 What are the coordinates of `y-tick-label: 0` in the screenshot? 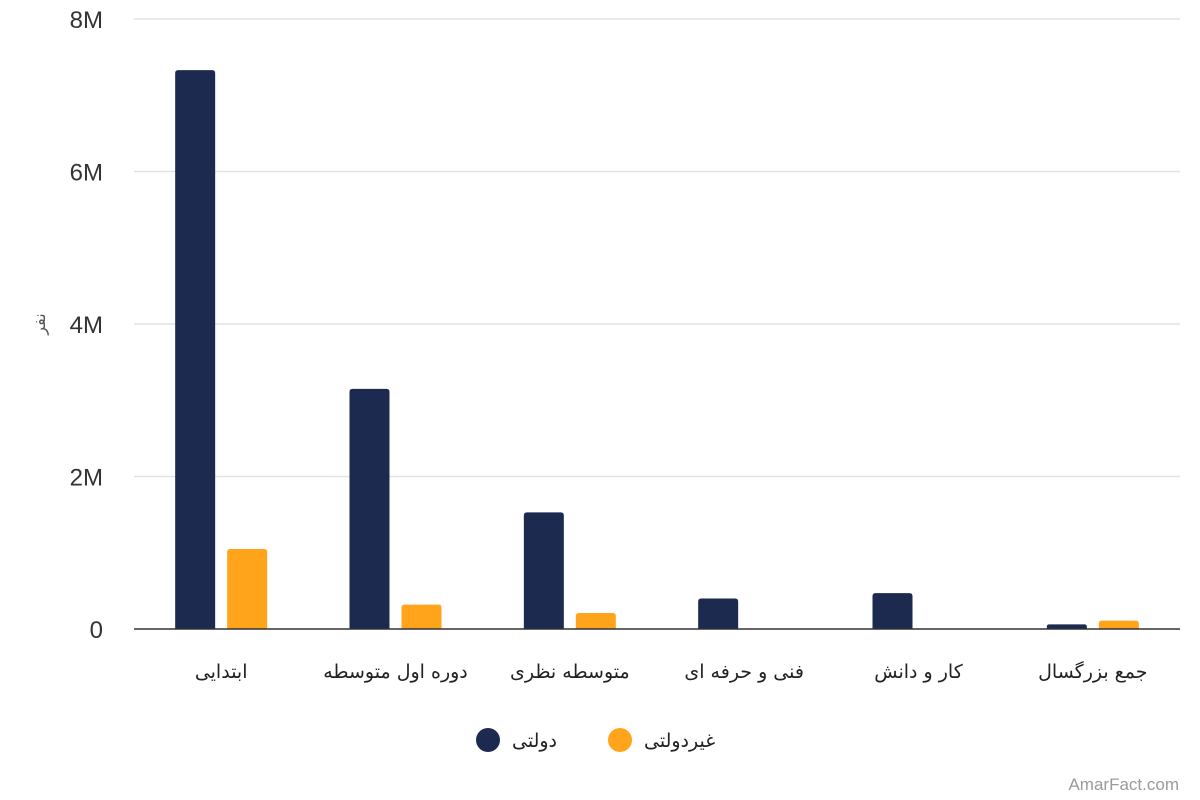 It's located at (96, 630).